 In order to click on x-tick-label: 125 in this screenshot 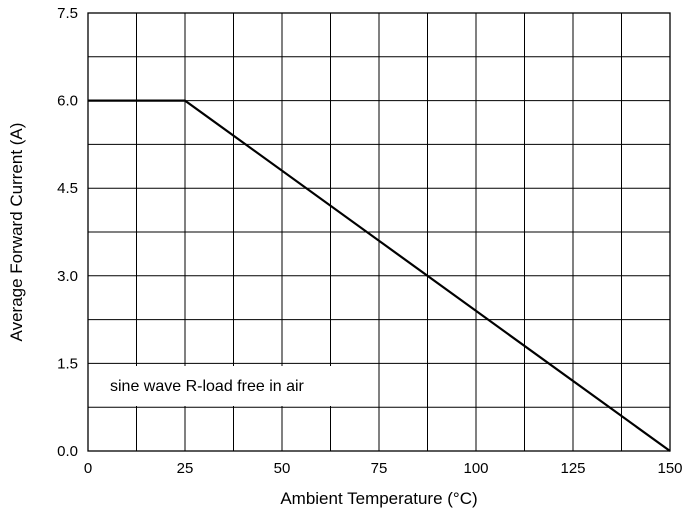, I will do `click(572, 468)`.